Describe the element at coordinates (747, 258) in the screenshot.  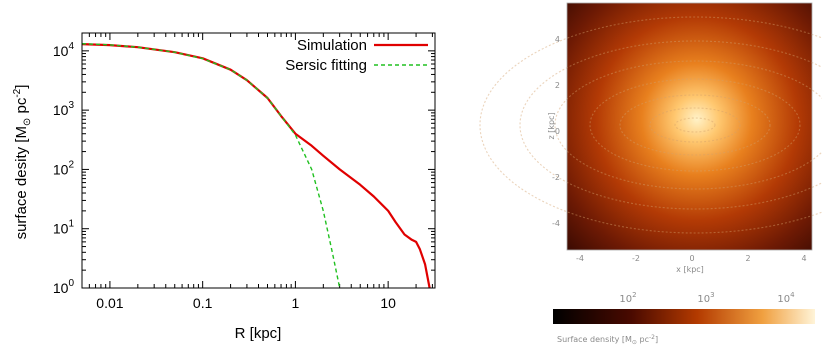
I see `heatmap-x-tick-label: 2` at that location.